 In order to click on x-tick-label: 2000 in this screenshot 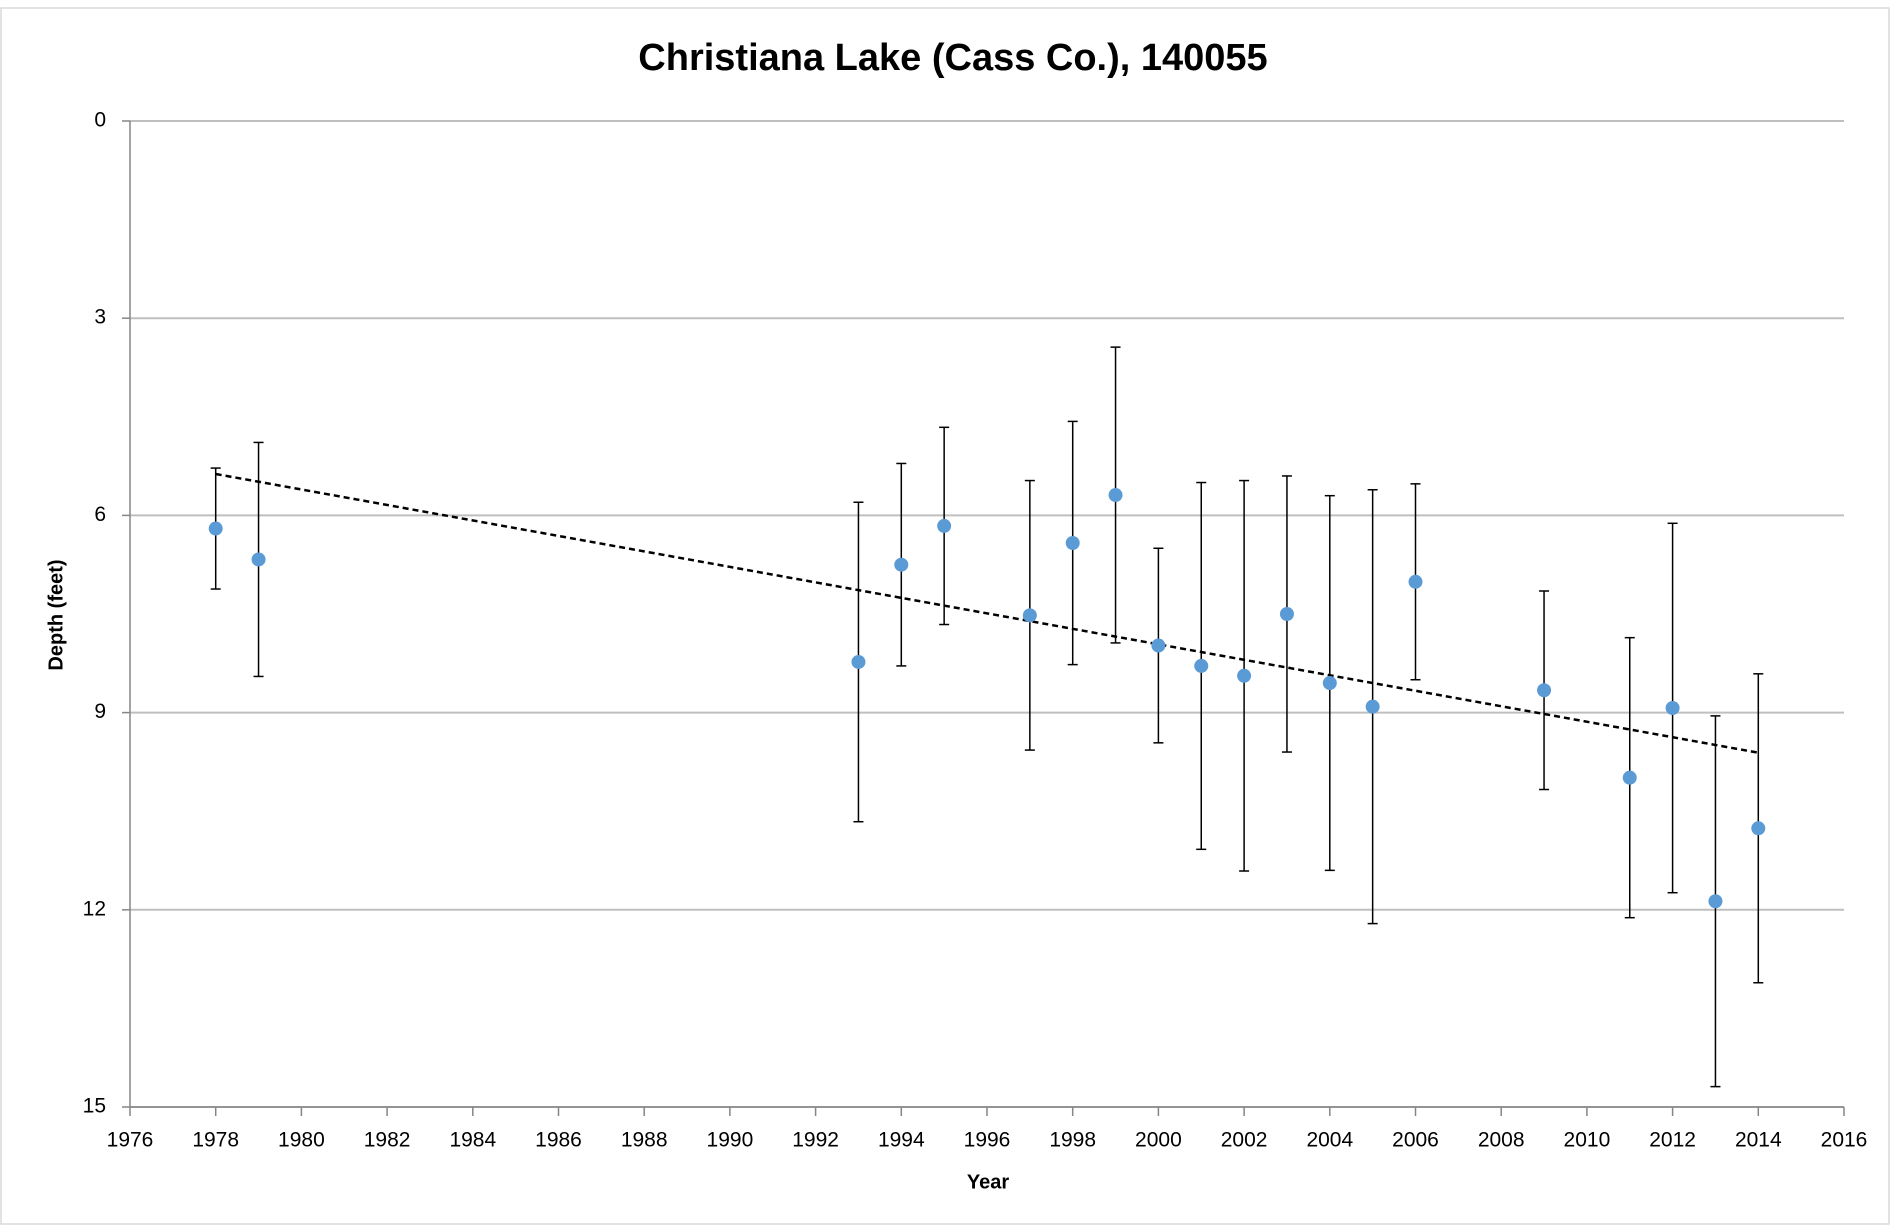, I will do `click(1158, 1140)`.